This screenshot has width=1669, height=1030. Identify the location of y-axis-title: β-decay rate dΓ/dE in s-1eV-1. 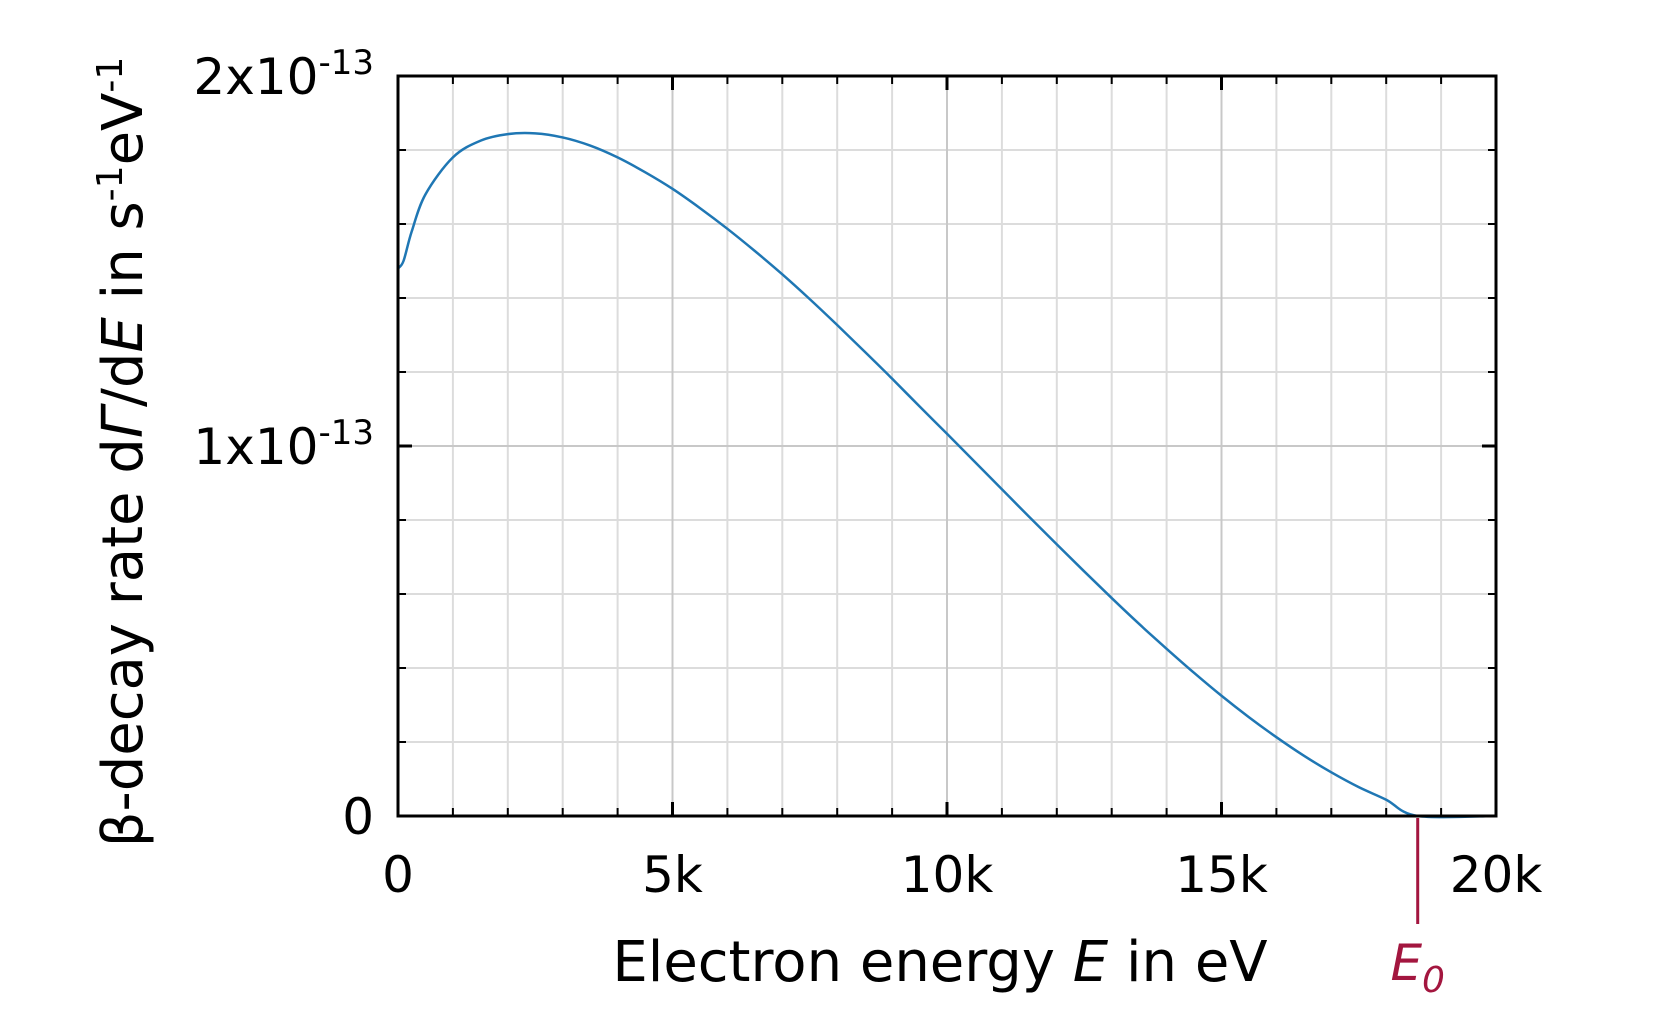
(123, 452).